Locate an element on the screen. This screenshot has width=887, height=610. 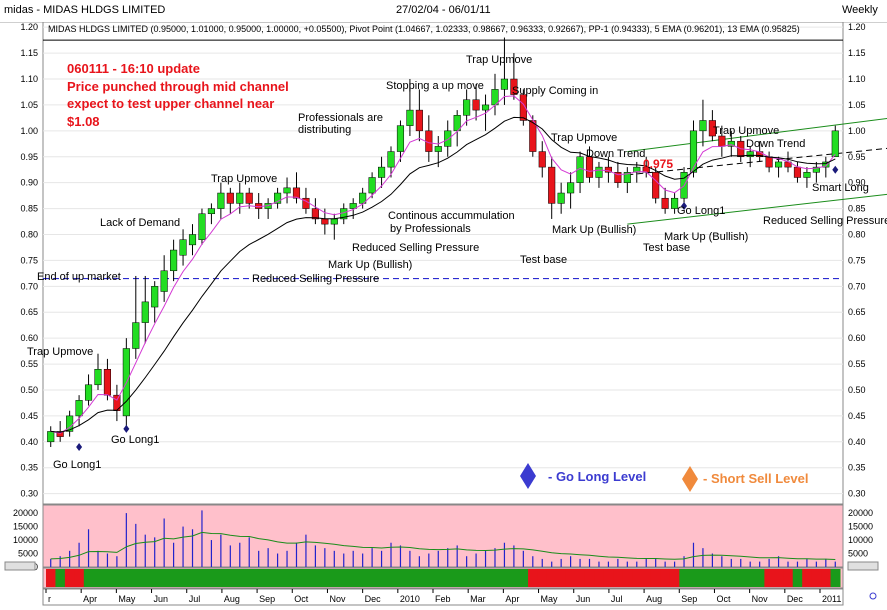
volume-tick-label-right: 10000 is located at coordinates (860, 540).